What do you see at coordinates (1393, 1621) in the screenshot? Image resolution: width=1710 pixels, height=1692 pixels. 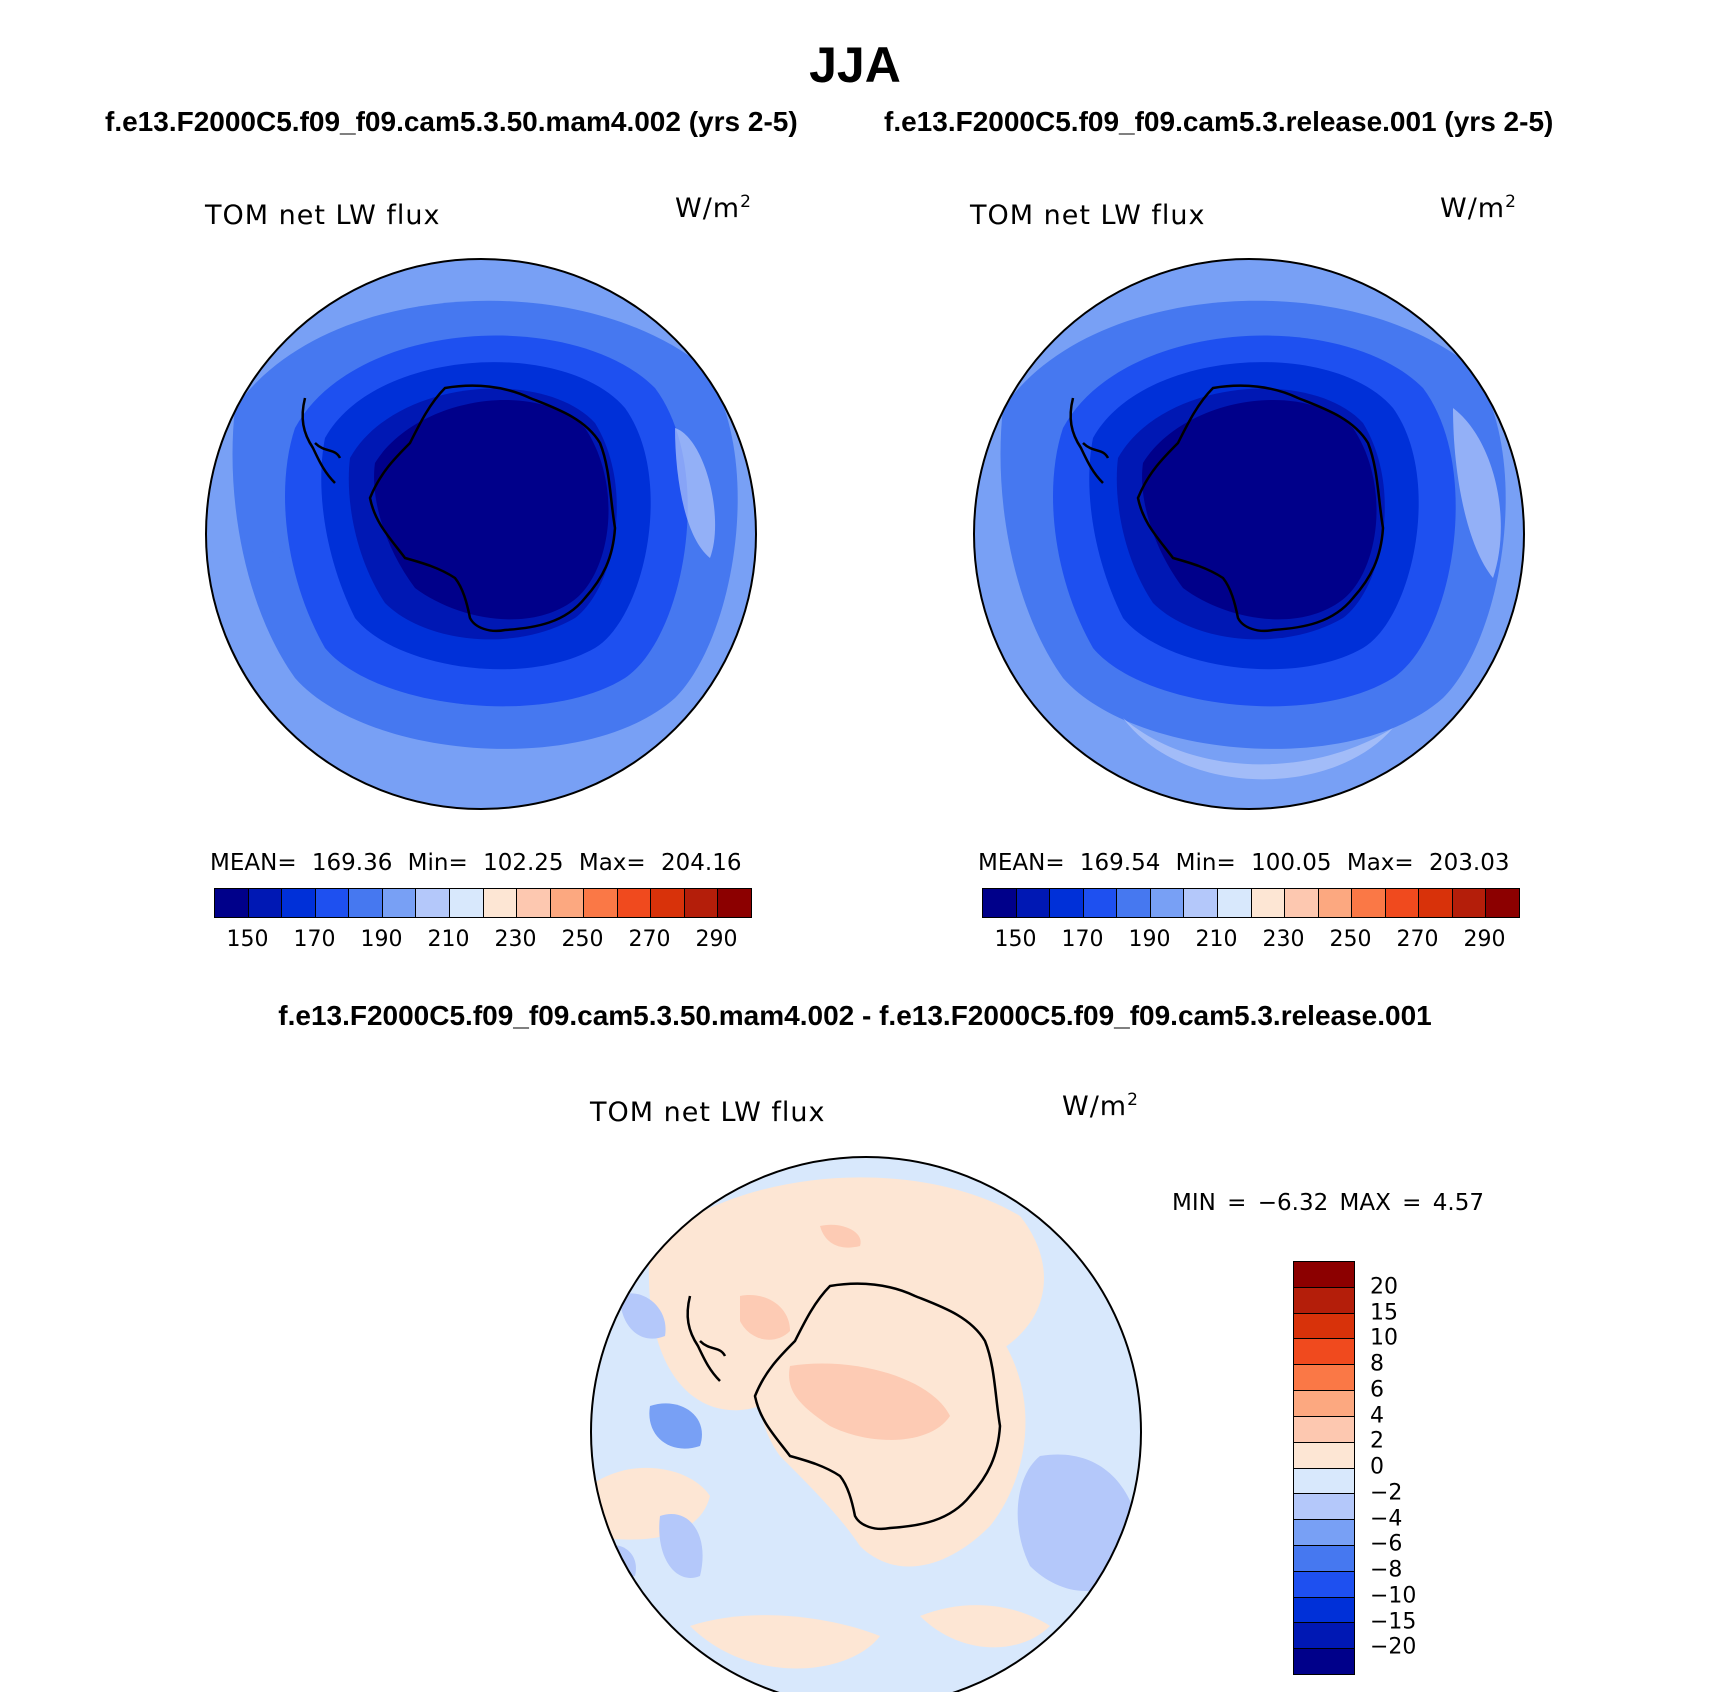 I see `difference-colorbar-tick-label: −15` at bounding box center [1393, 1621].